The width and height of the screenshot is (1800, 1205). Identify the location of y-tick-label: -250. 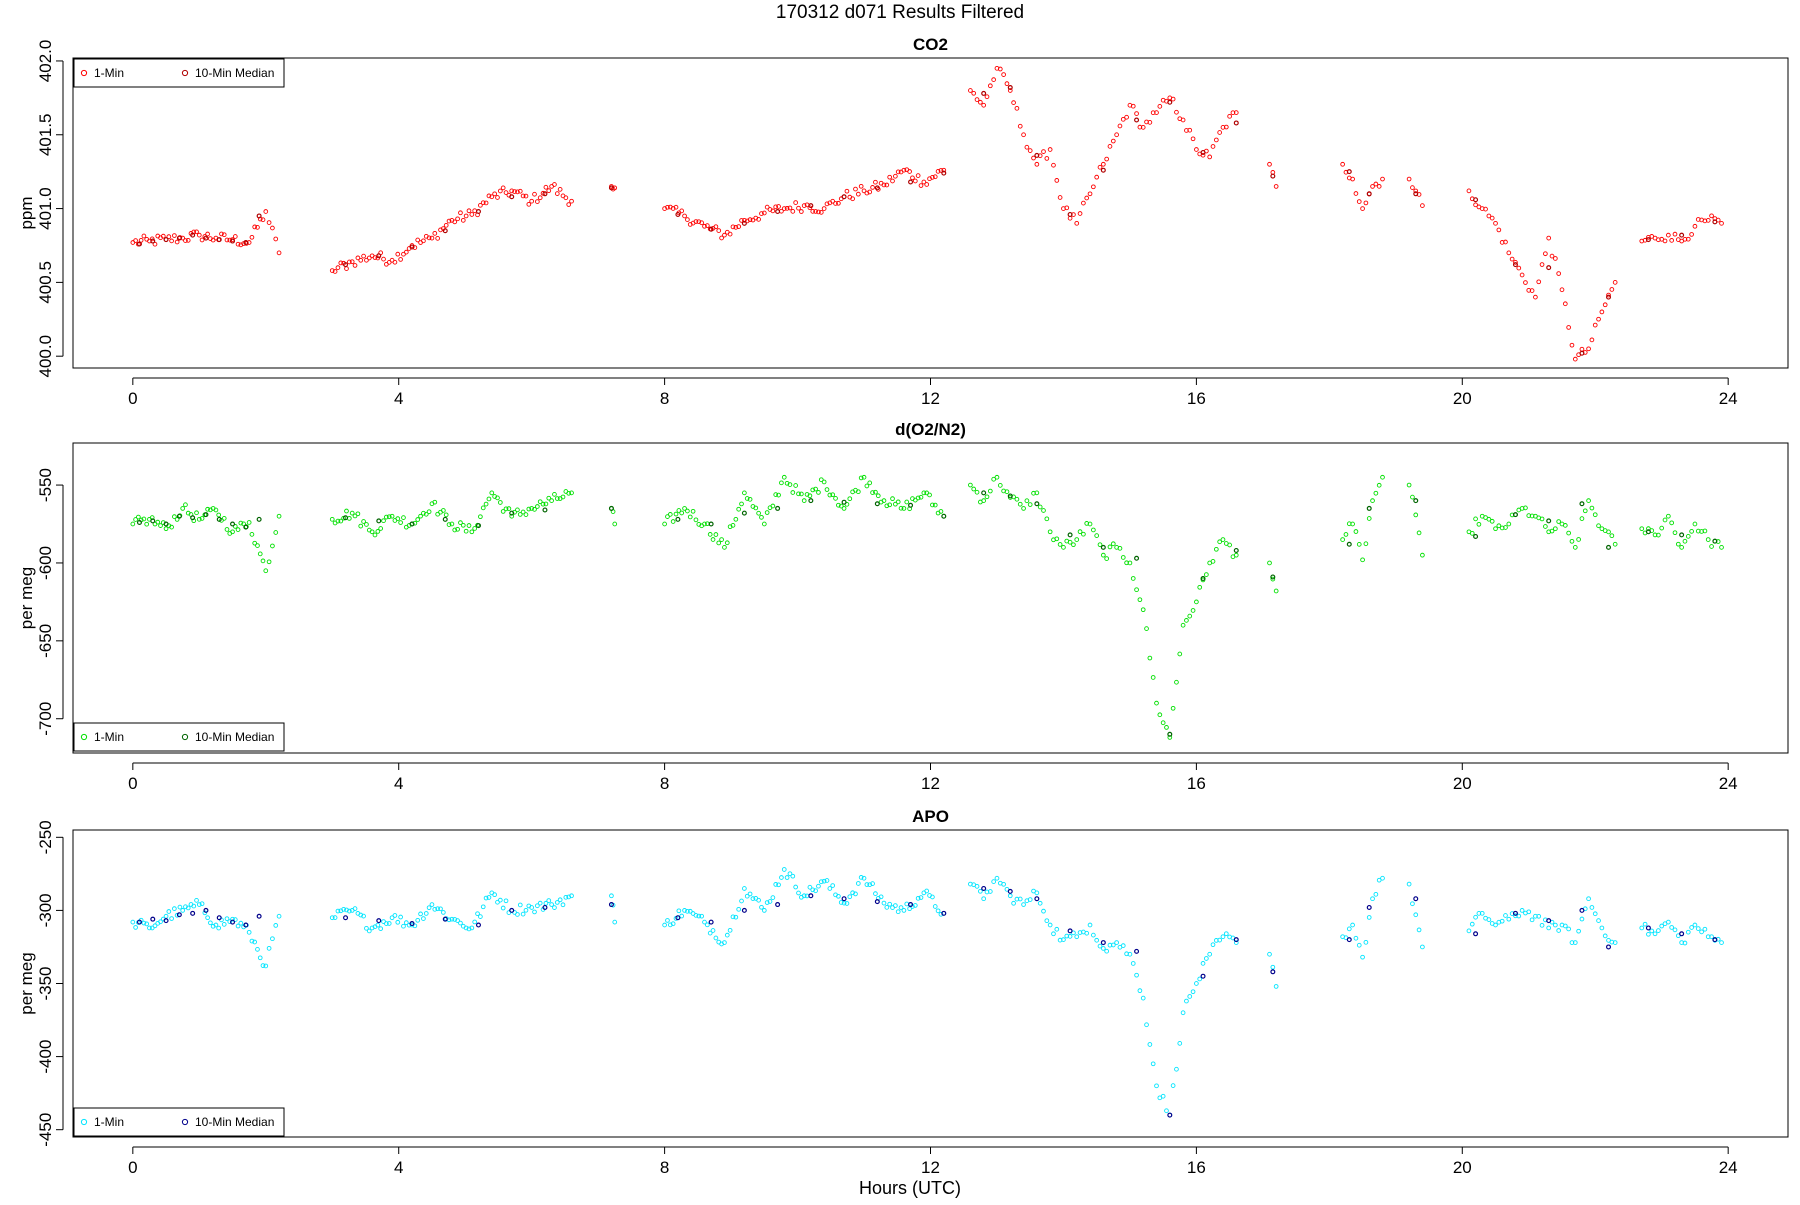
(45, 837).